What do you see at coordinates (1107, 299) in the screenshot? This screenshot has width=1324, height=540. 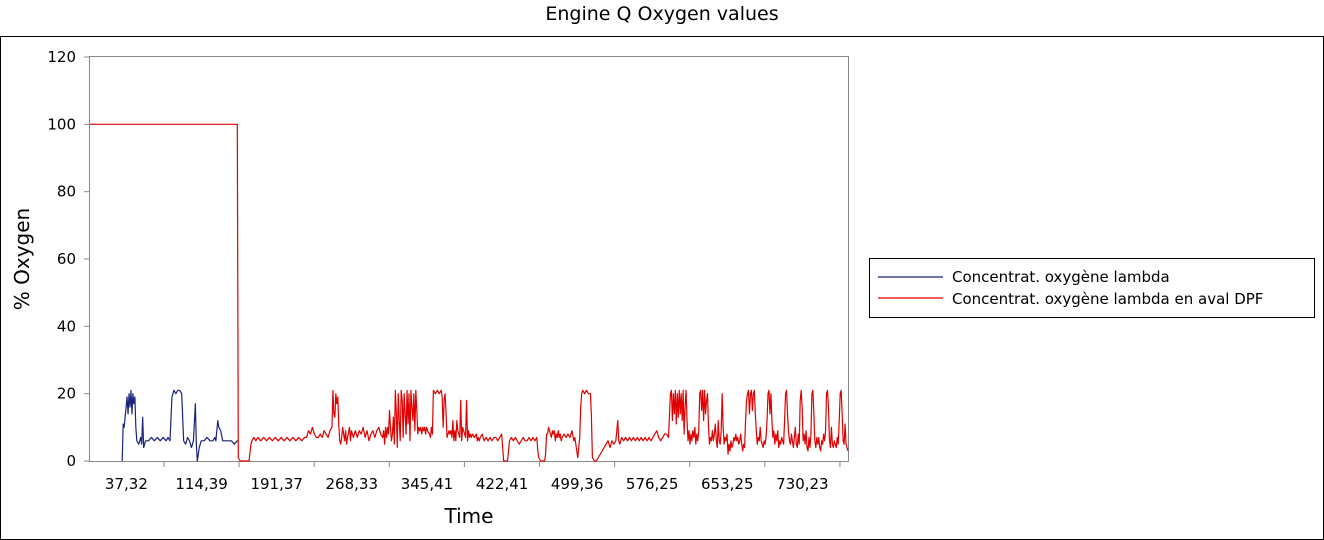 I see `legend-label-lambda-dpf: Concentrat. oxygène lambda en aval DPF` at bounding box center [1107, 299].